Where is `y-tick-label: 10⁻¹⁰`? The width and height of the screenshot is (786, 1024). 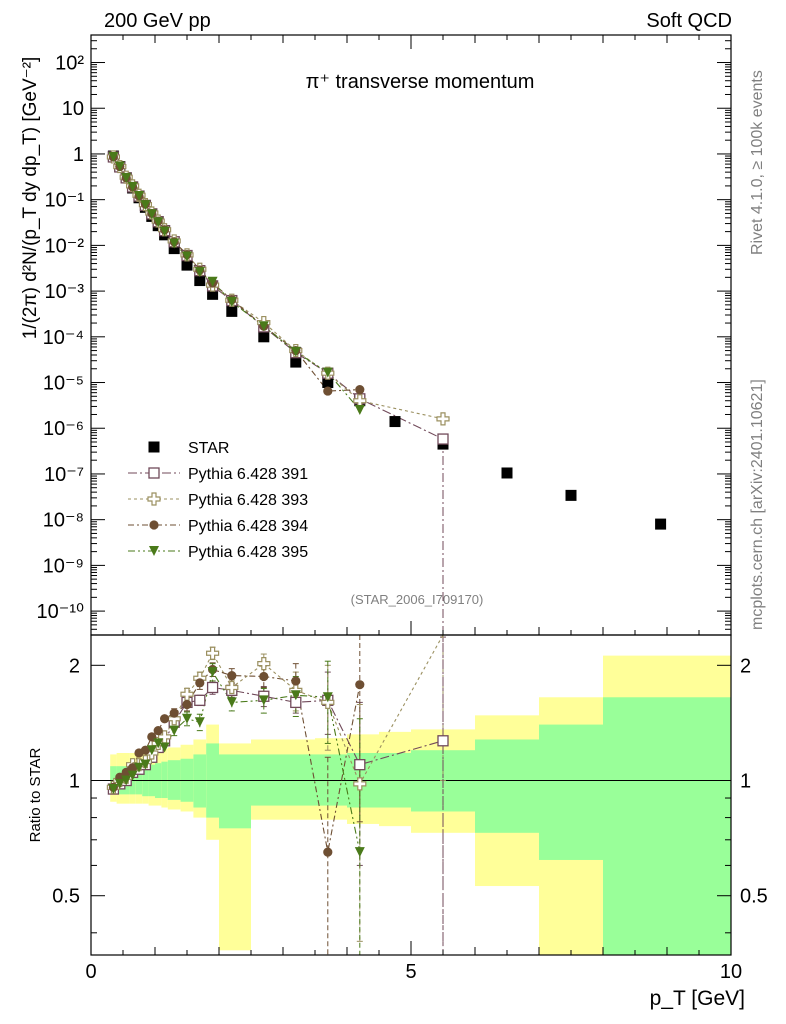
y-tick-label: 10⁻¹⁰ is located at coordinates (60, 612).